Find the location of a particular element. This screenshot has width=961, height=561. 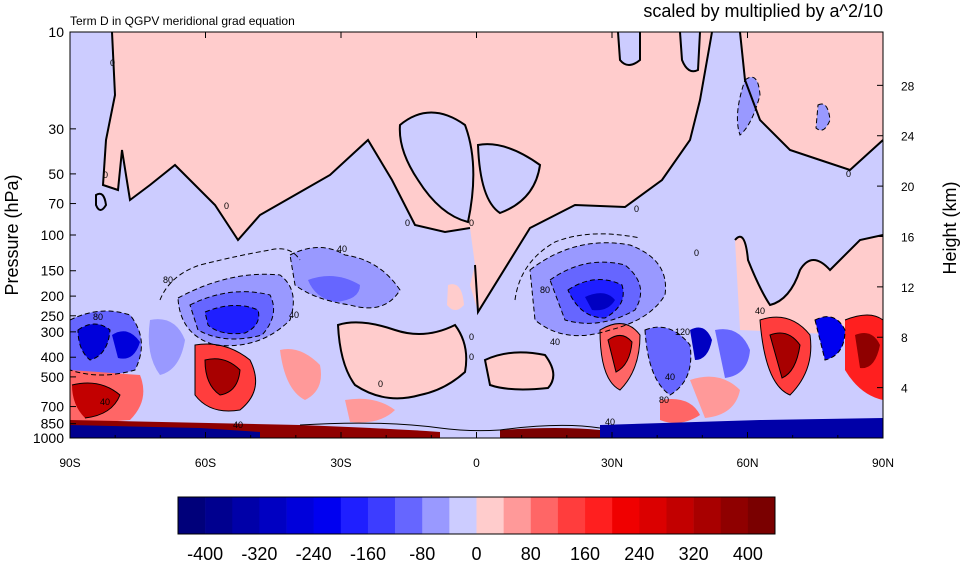

y-tick-label: 10 is located at coordinates (56, 32).